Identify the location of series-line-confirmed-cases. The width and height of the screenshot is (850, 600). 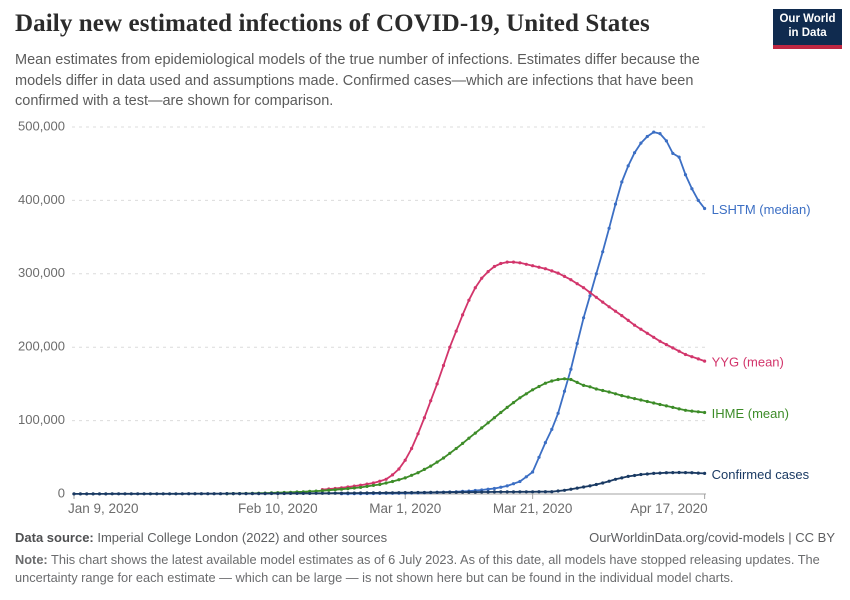
(389, 483).